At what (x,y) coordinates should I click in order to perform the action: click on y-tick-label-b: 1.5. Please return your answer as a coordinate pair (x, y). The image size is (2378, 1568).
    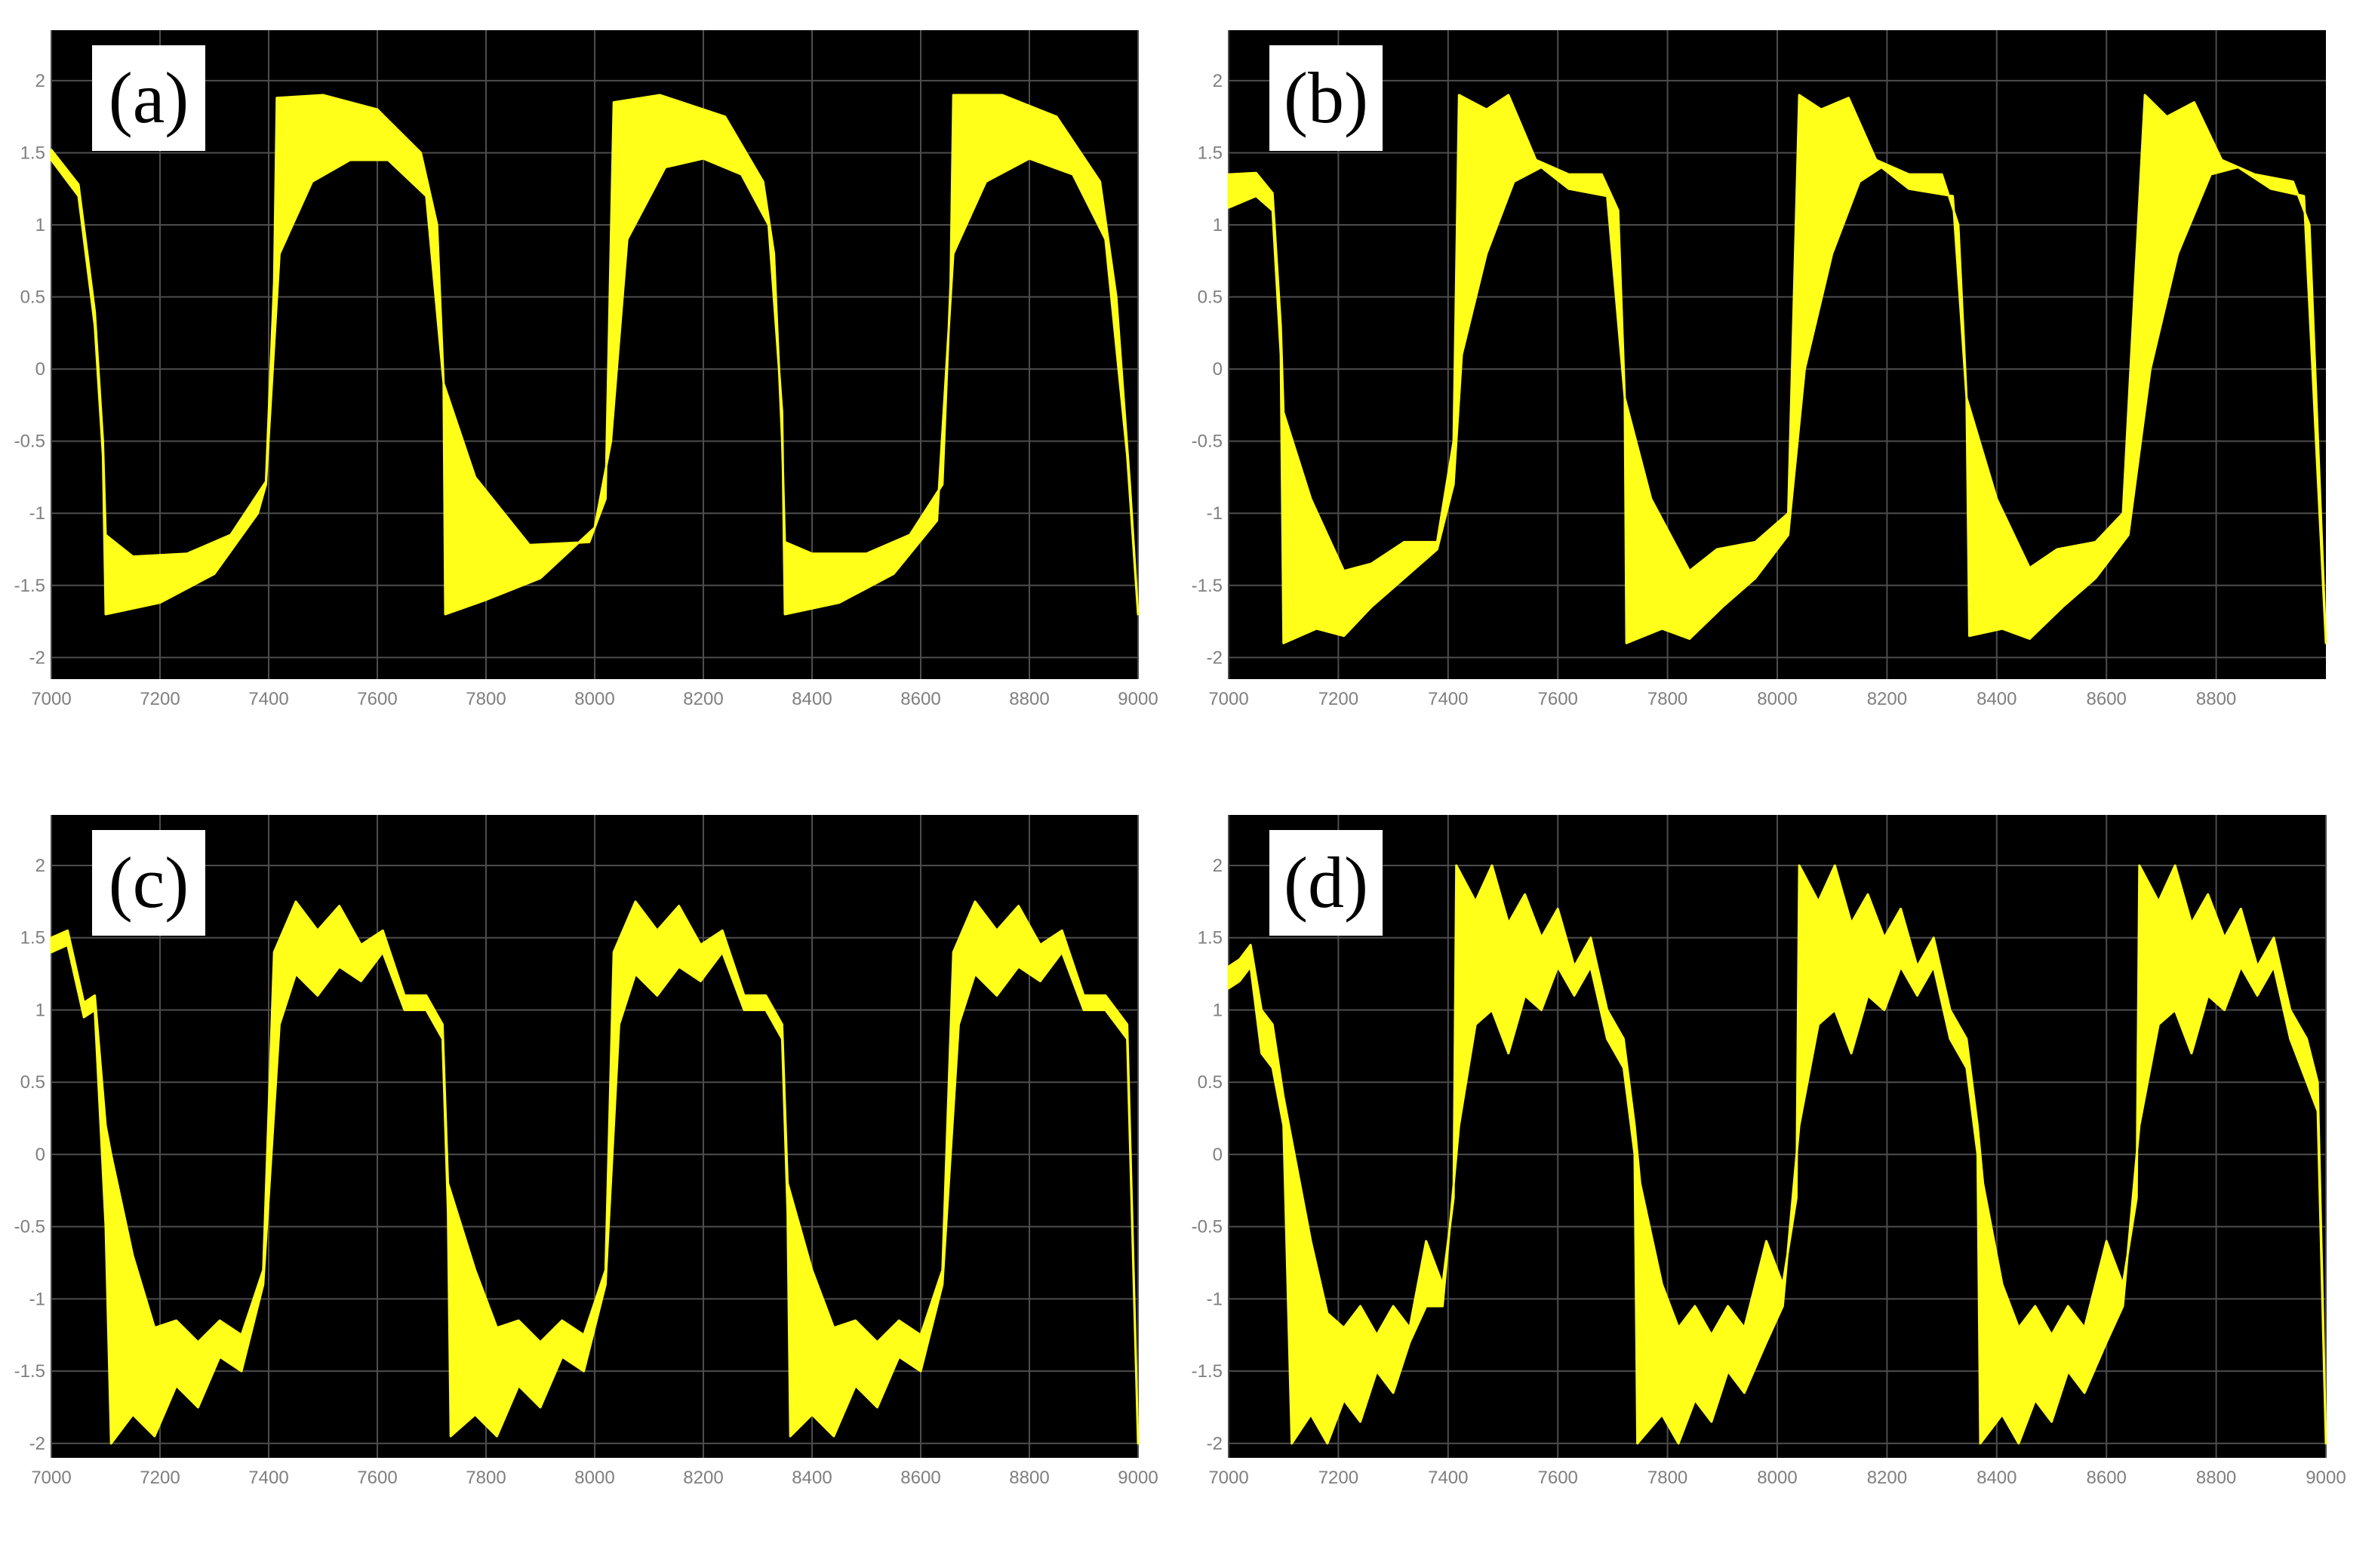
    Looking at the image, I should click on (1210, 153).